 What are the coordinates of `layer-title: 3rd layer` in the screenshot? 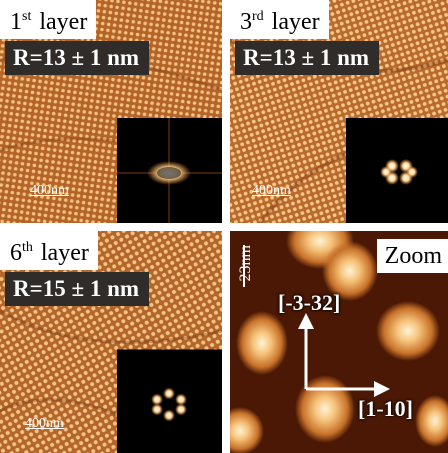 It's located at (279, 19).